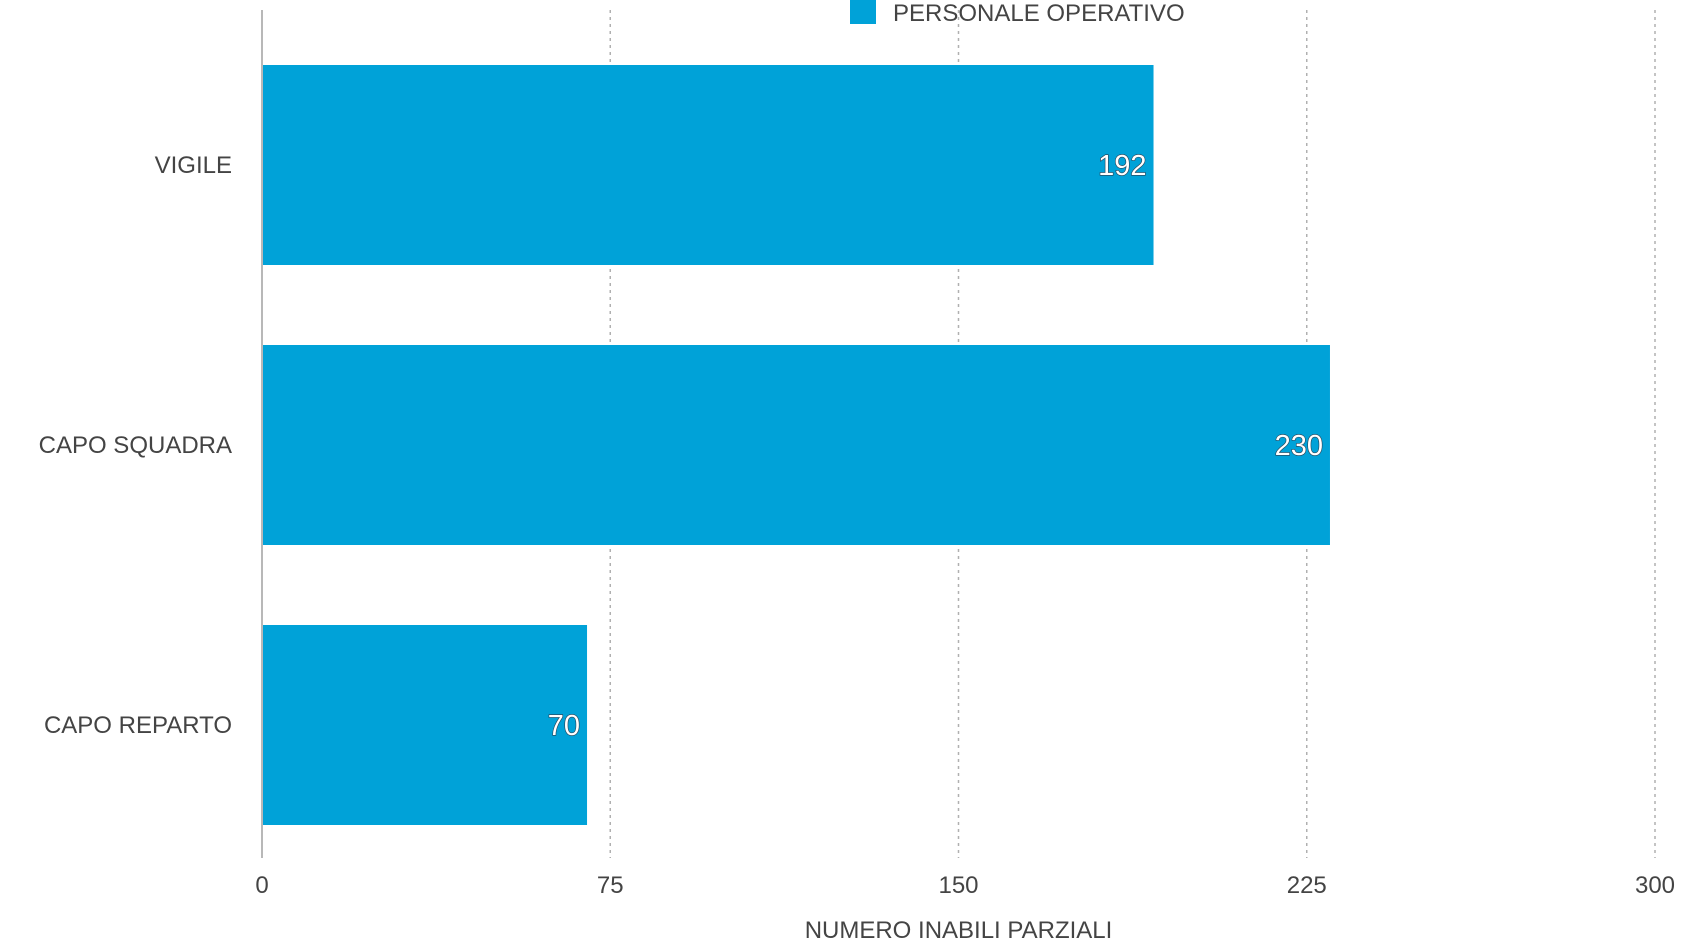 The width and height of the screenshot is (1682, 947). Describe the element at coordinates (1299, 446) in the screenshot. I see `data-label-capo-squadra: 230` at that location.